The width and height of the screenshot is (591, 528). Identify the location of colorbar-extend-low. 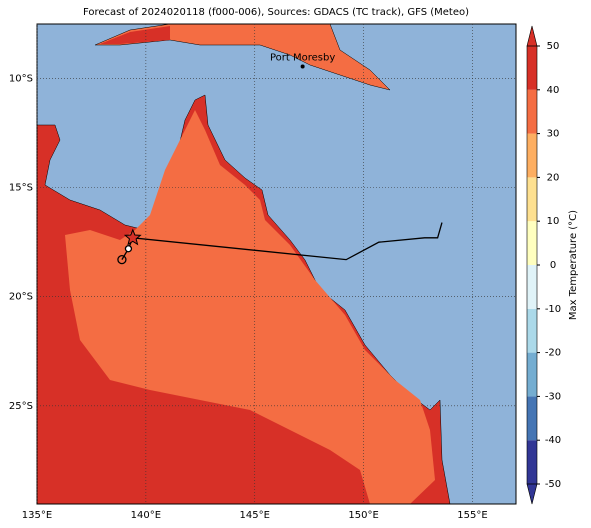
(532, 494).